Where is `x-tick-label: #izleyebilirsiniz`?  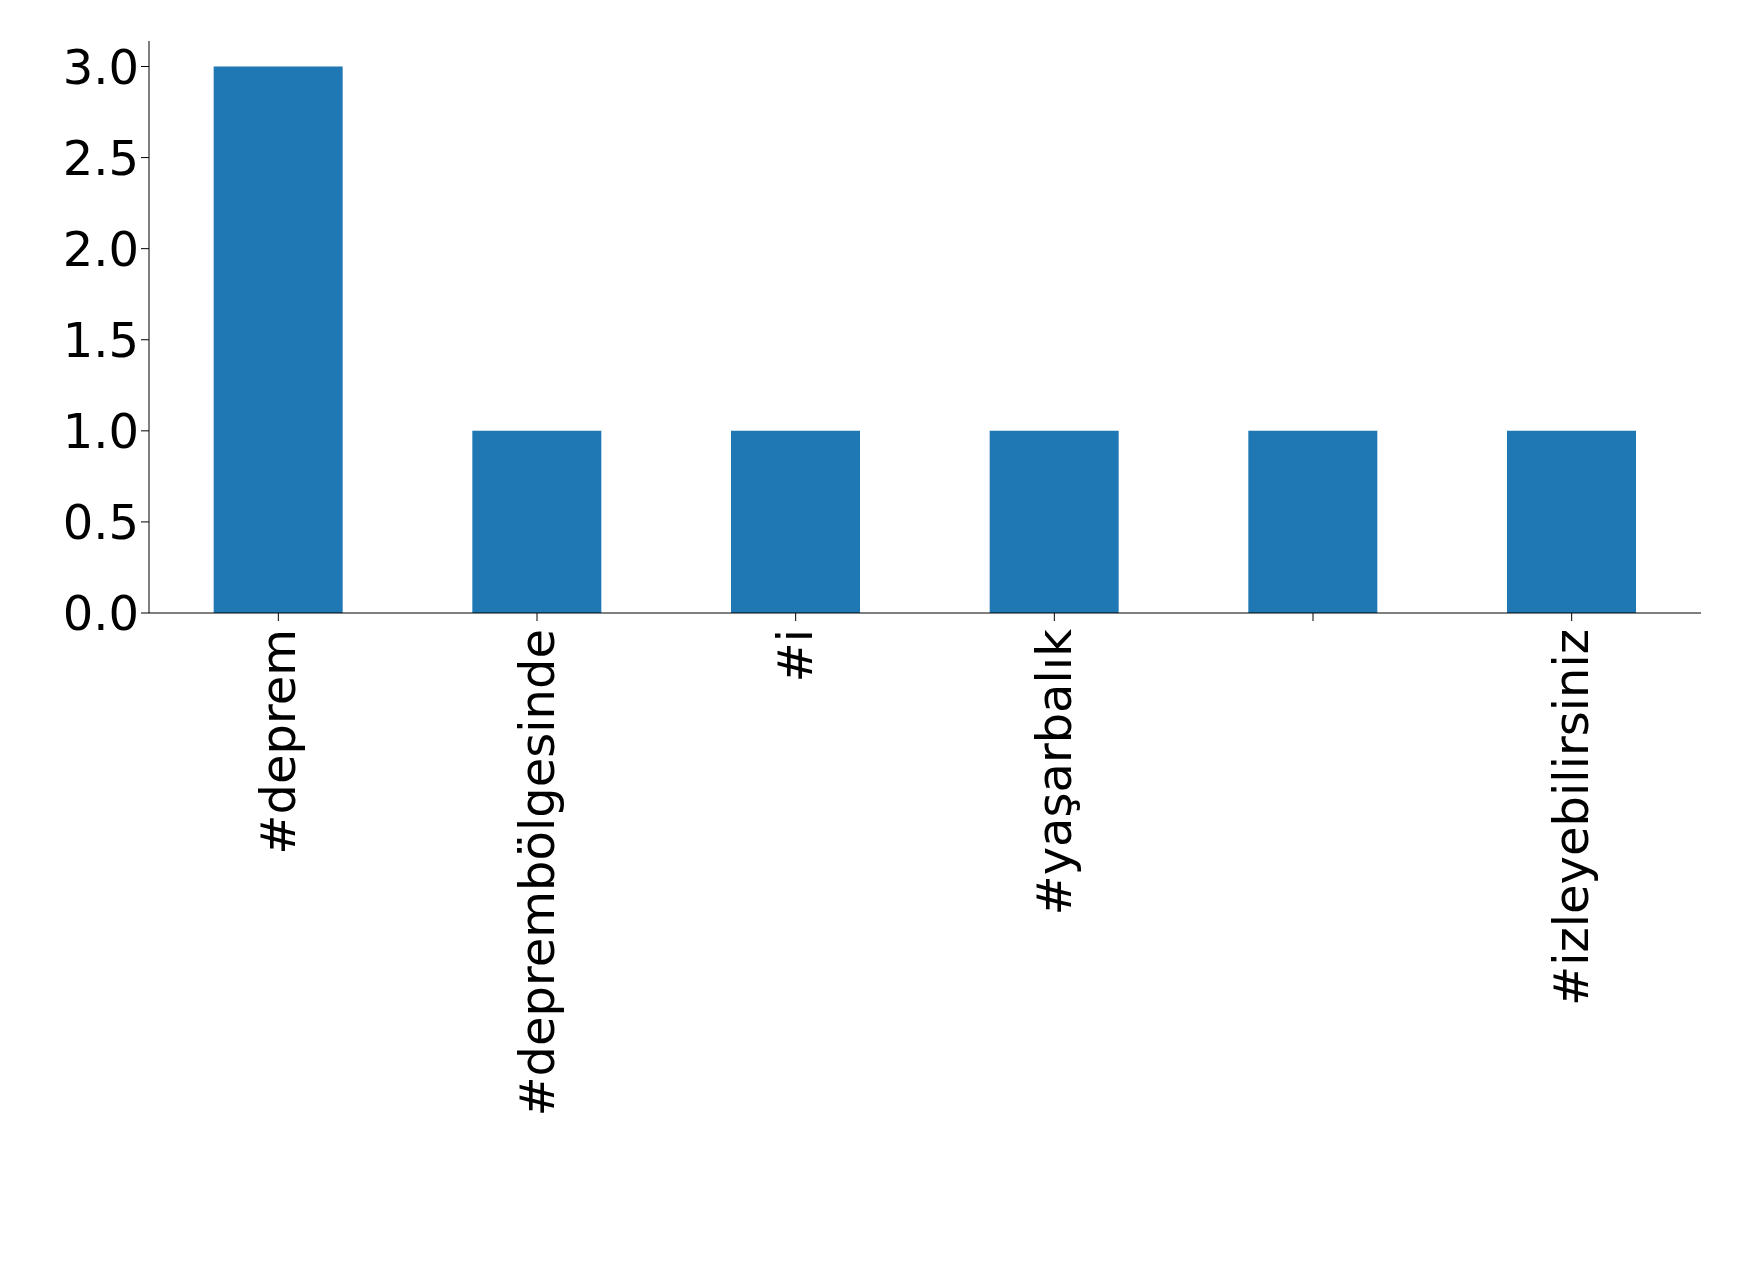
x-tick-label: #izleyebilirsiniz is located at coordinates (1571, 818).